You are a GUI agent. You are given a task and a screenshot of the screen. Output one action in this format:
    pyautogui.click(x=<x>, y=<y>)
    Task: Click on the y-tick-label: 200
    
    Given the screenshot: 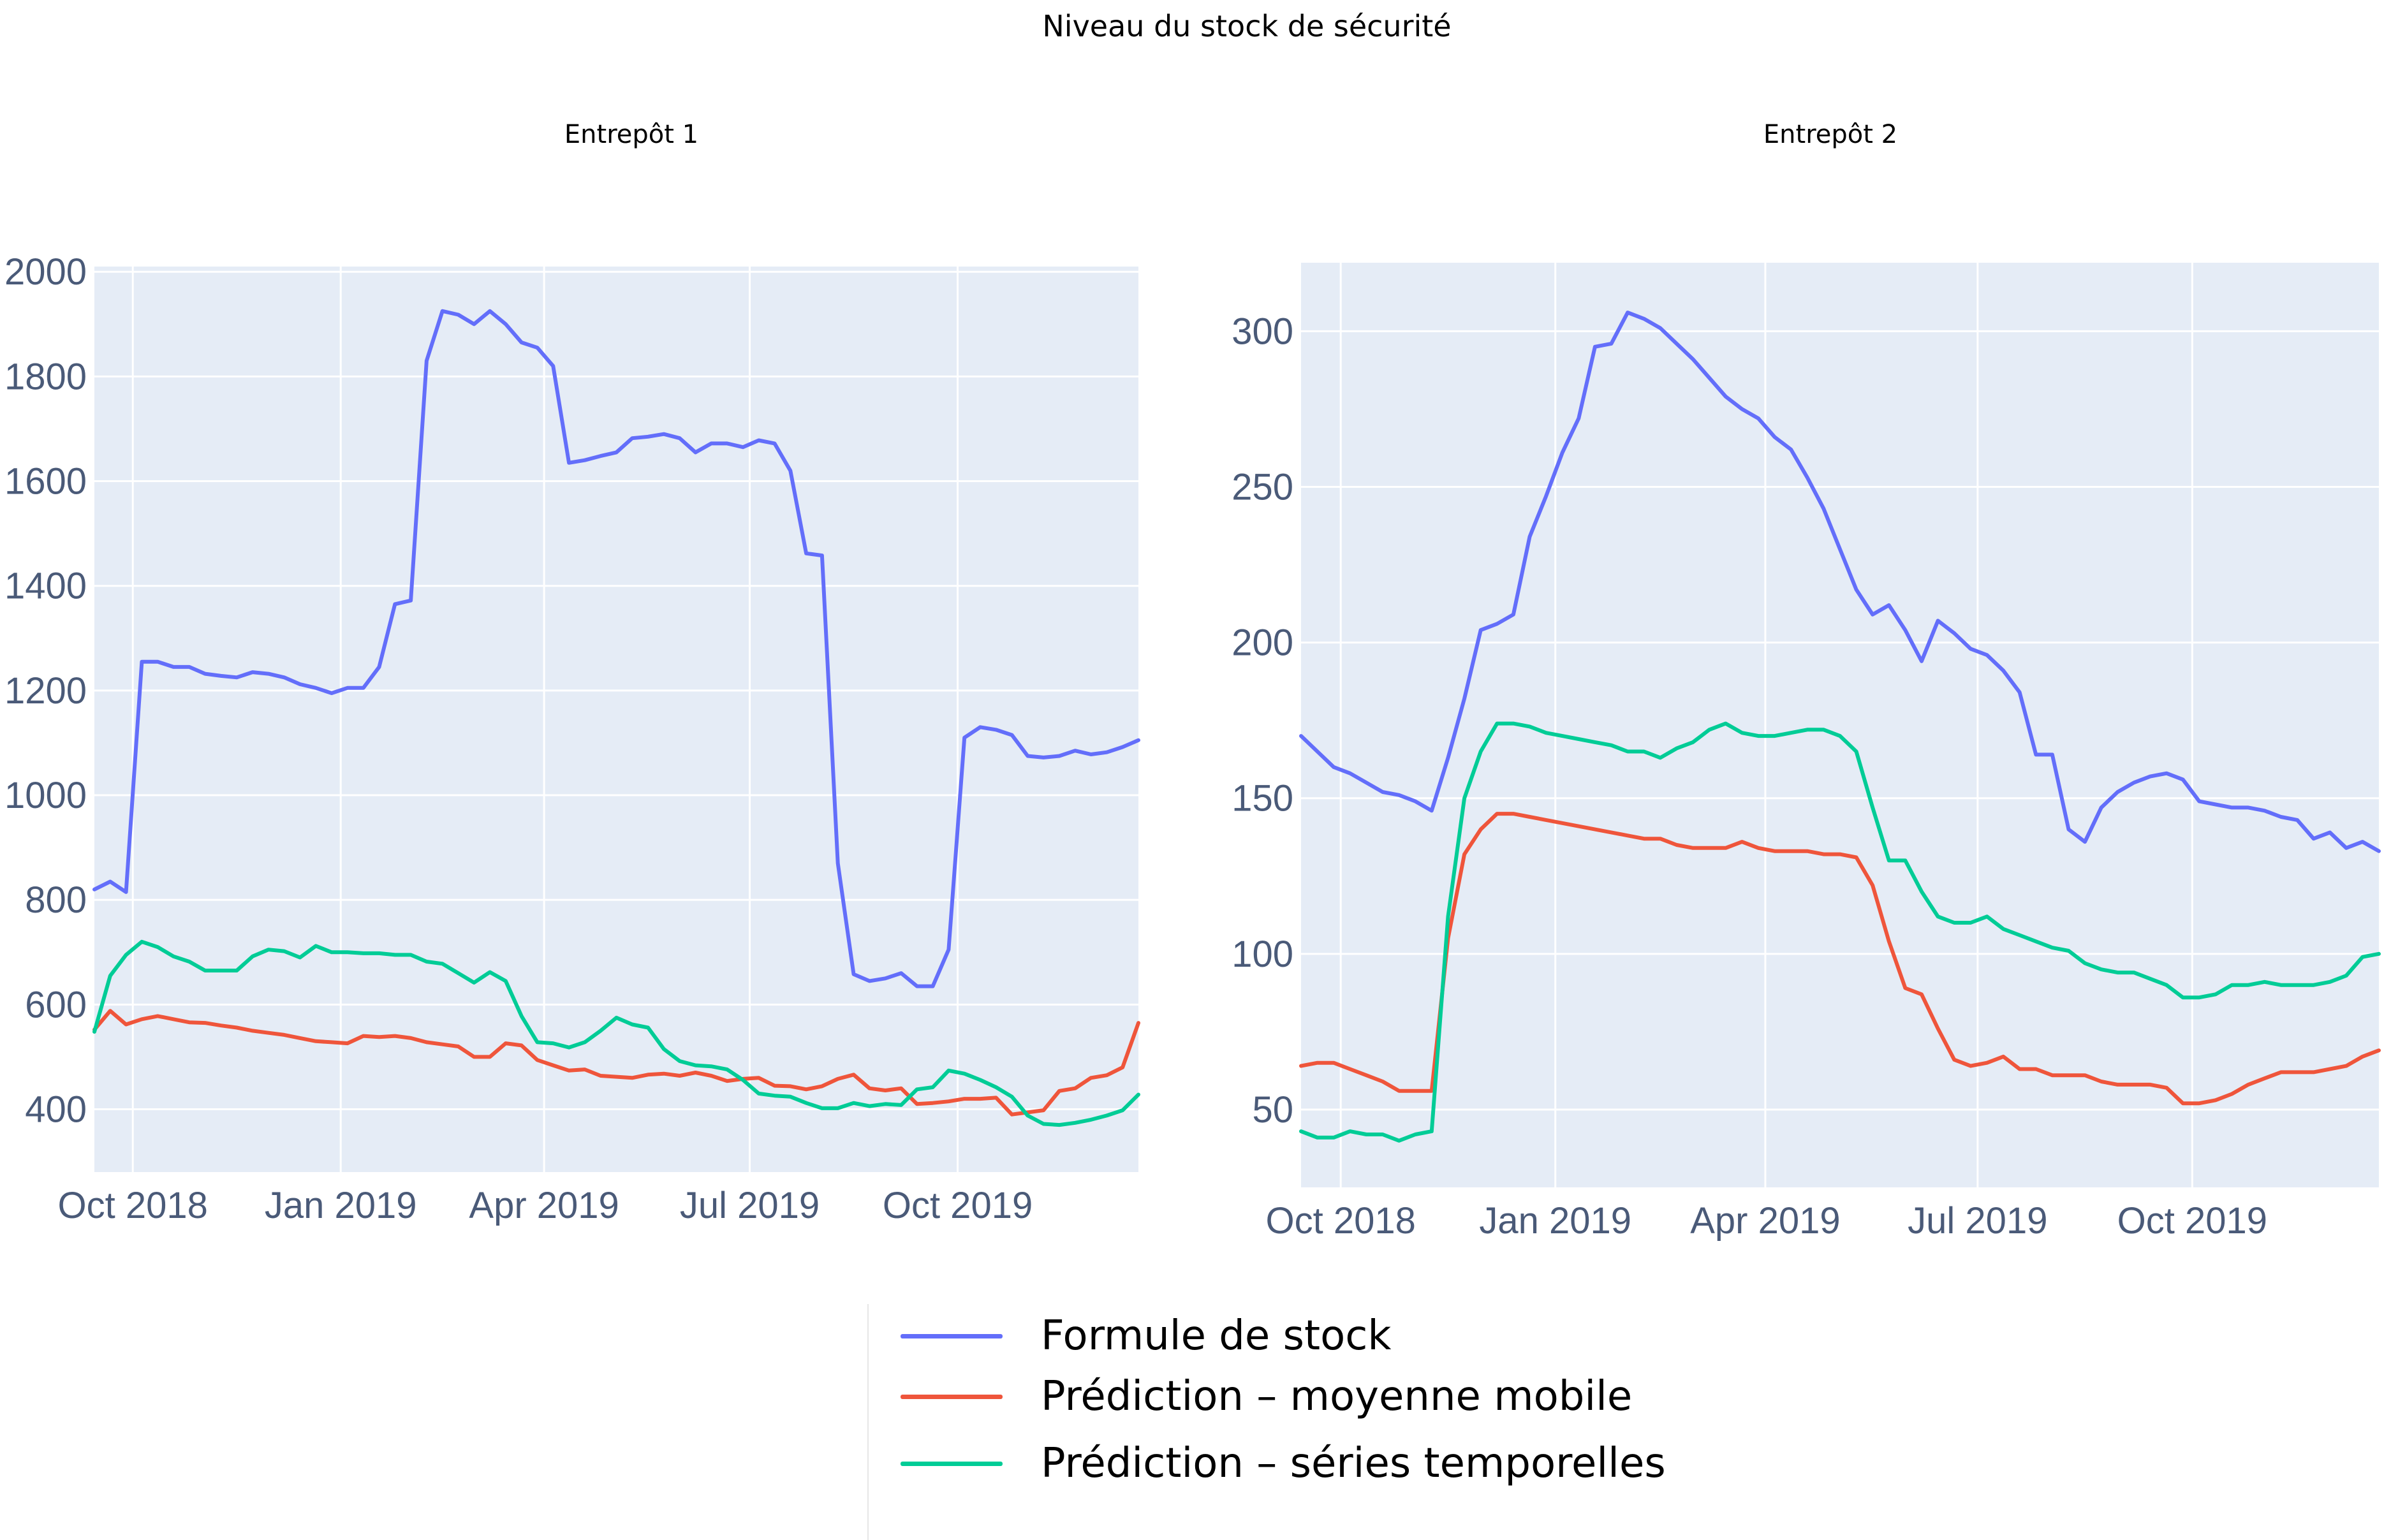 What is the action you would take?
    pyautogui.click(x=1262, y=643)
    